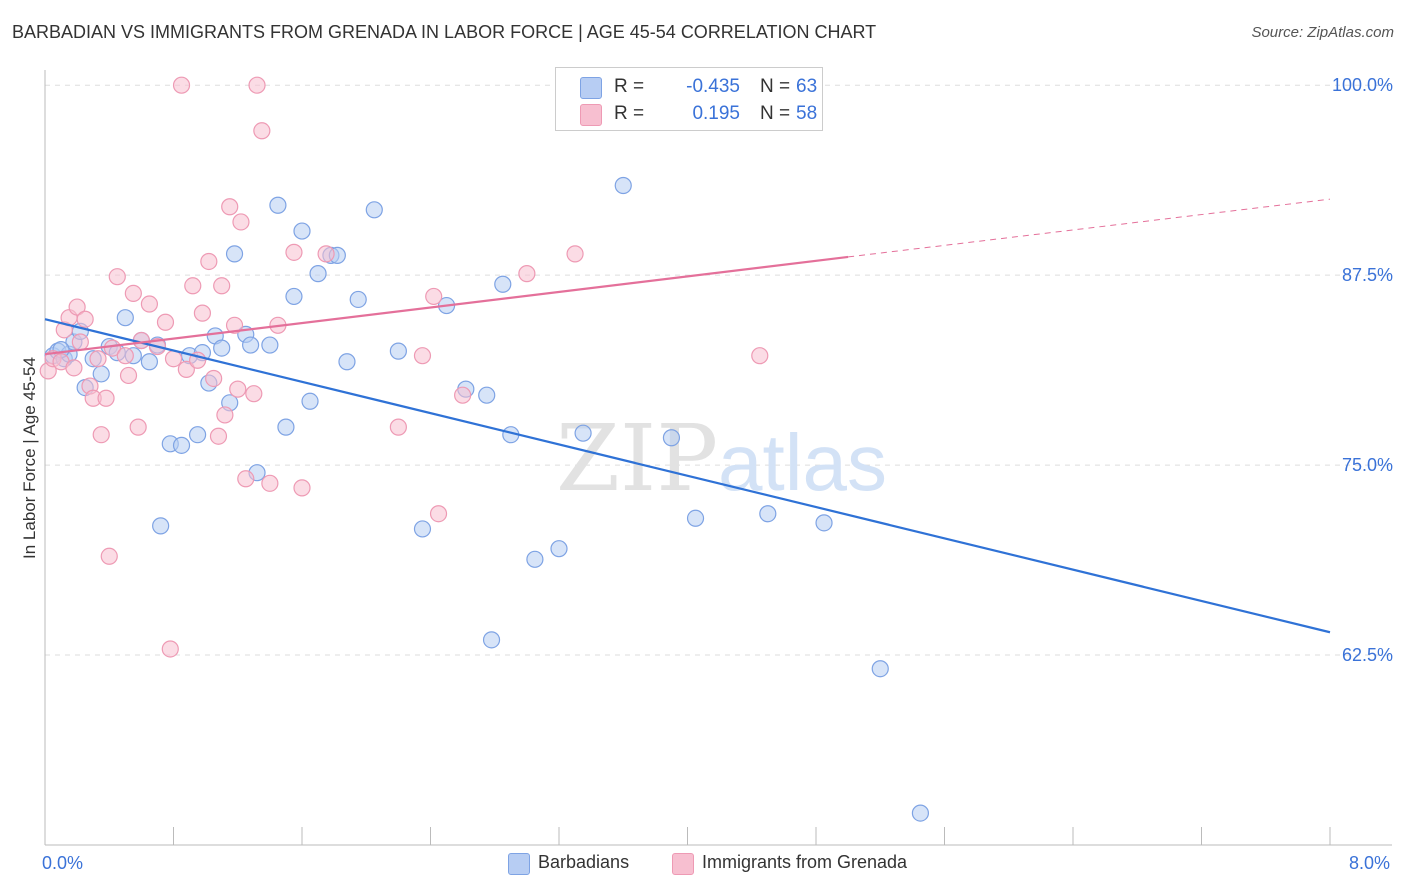  Describe the element at coordinates (713, 86) in the screenshot. I see `r-value: -0.435` at that location.